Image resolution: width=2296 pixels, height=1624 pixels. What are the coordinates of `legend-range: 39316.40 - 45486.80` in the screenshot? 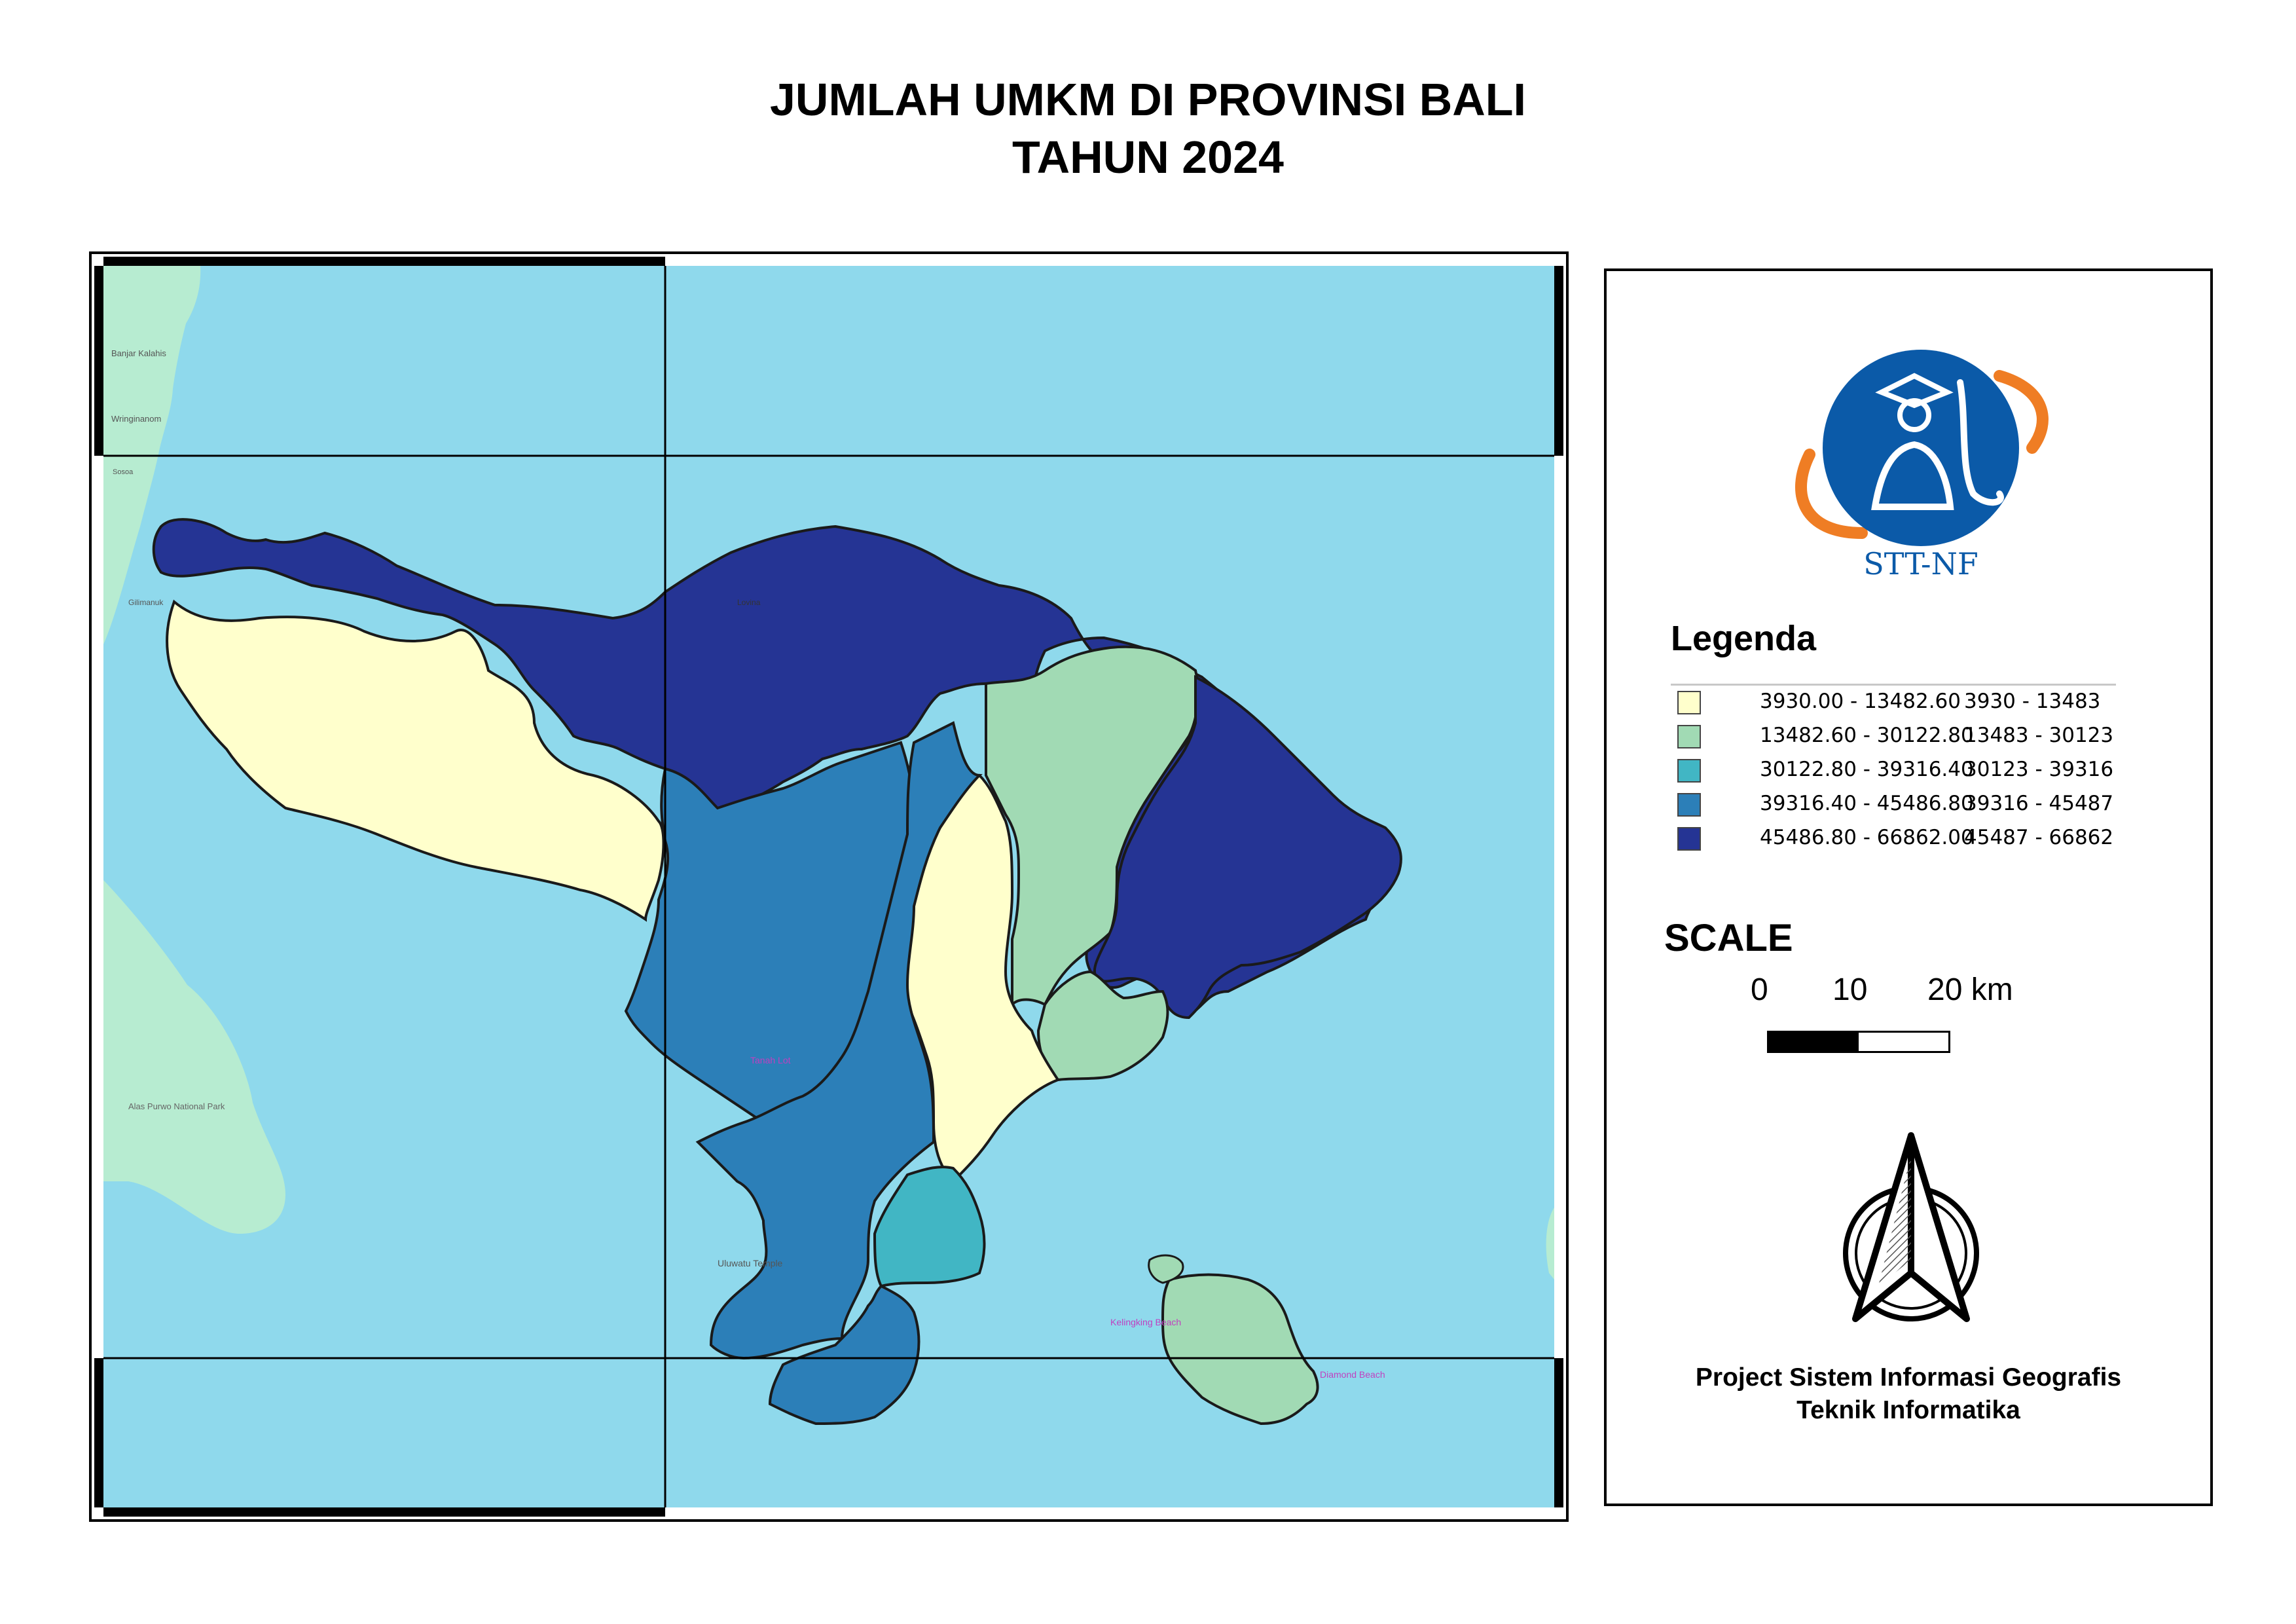 It's located at (1867, 803).